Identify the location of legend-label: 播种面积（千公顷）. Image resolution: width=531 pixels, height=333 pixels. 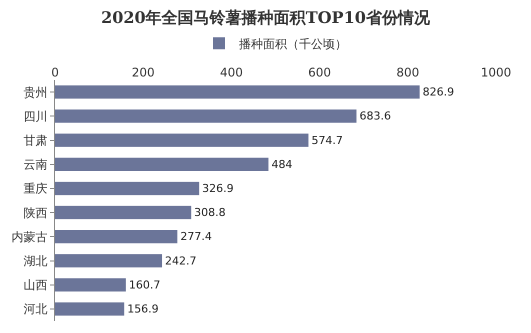
(293, 43).